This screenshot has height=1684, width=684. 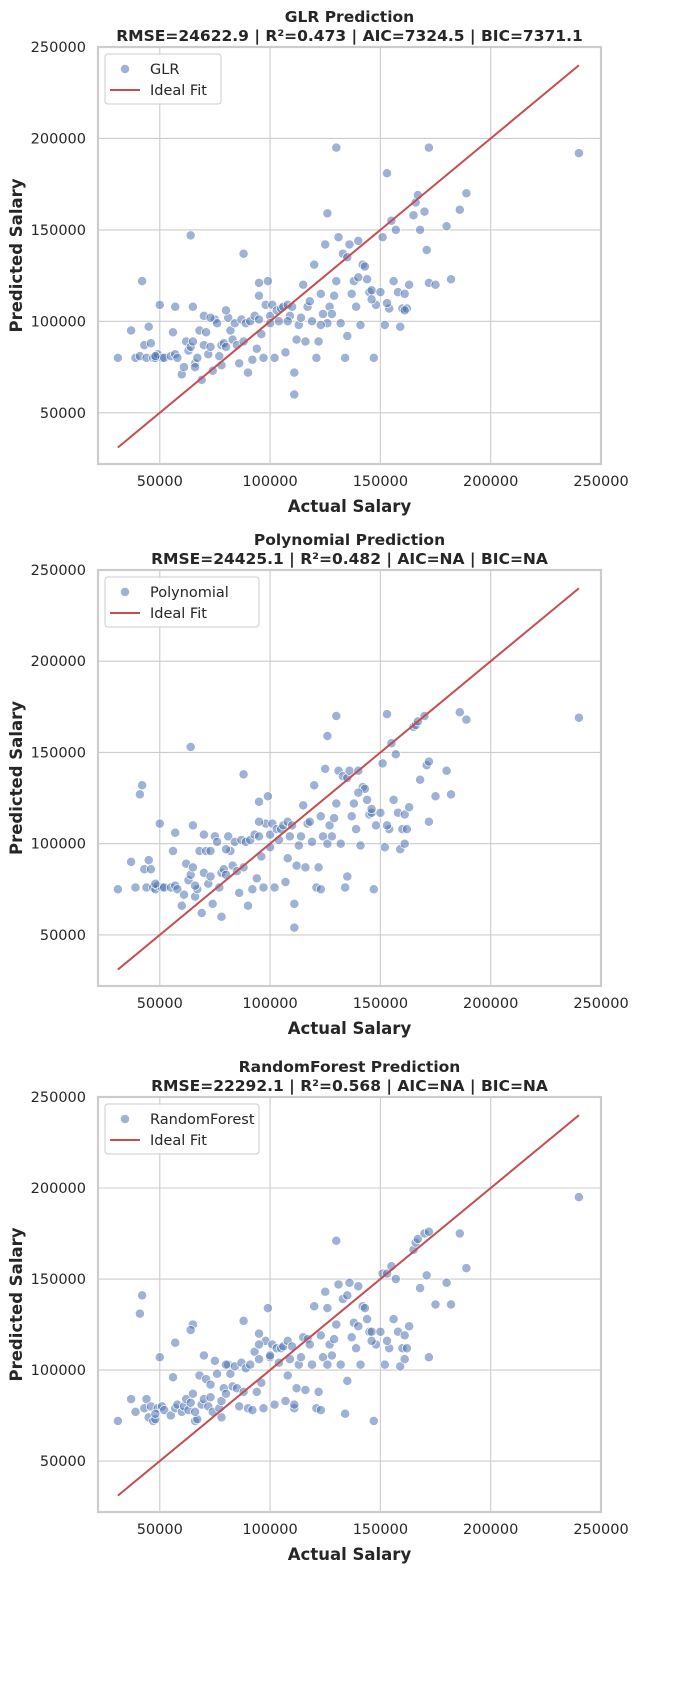 What do you see at coordinates (160, 482) in the screenshot?
I see `x-tick-label: 50000` at bounding box center [160, 482].